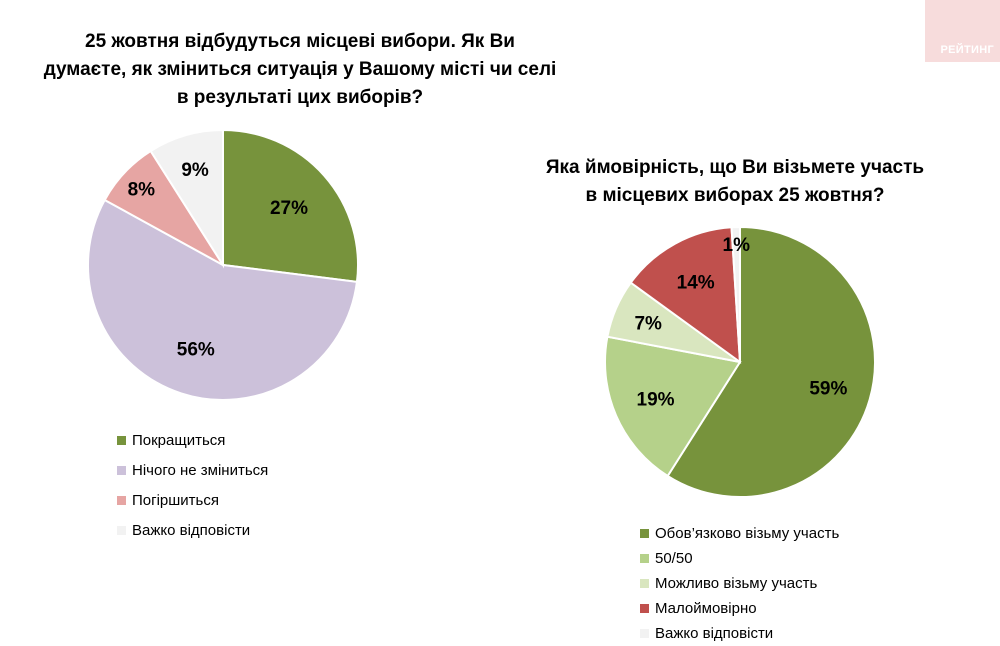 The width and height of the screenshot is (1000, 646). I want to click on chart-2-title-line: Яка ймовірність, що Ви візьмете участь, so click(735, 167).